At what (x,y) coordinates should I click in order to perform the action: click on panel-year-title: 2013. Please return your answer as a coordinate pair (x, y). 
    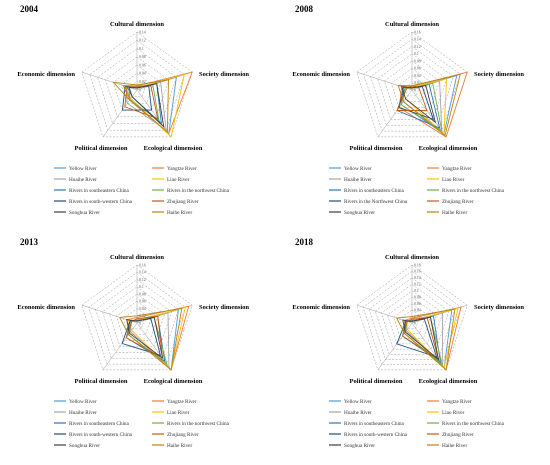
    Looking at the image, I should click on (29, 242).